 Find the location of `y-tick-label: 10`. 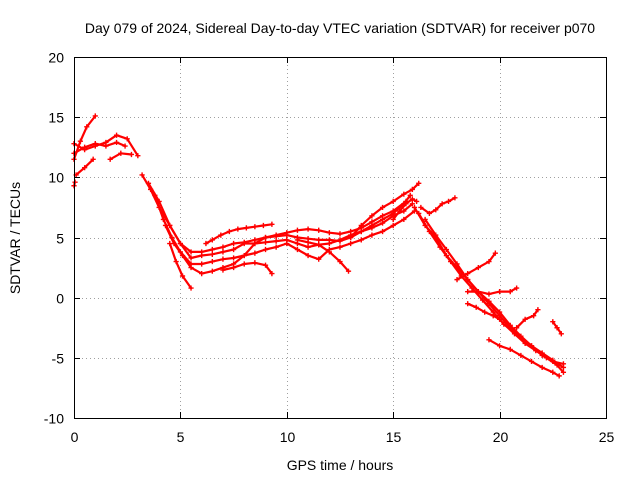

y-tick-label: 10 is located at coordinates (56, 178).